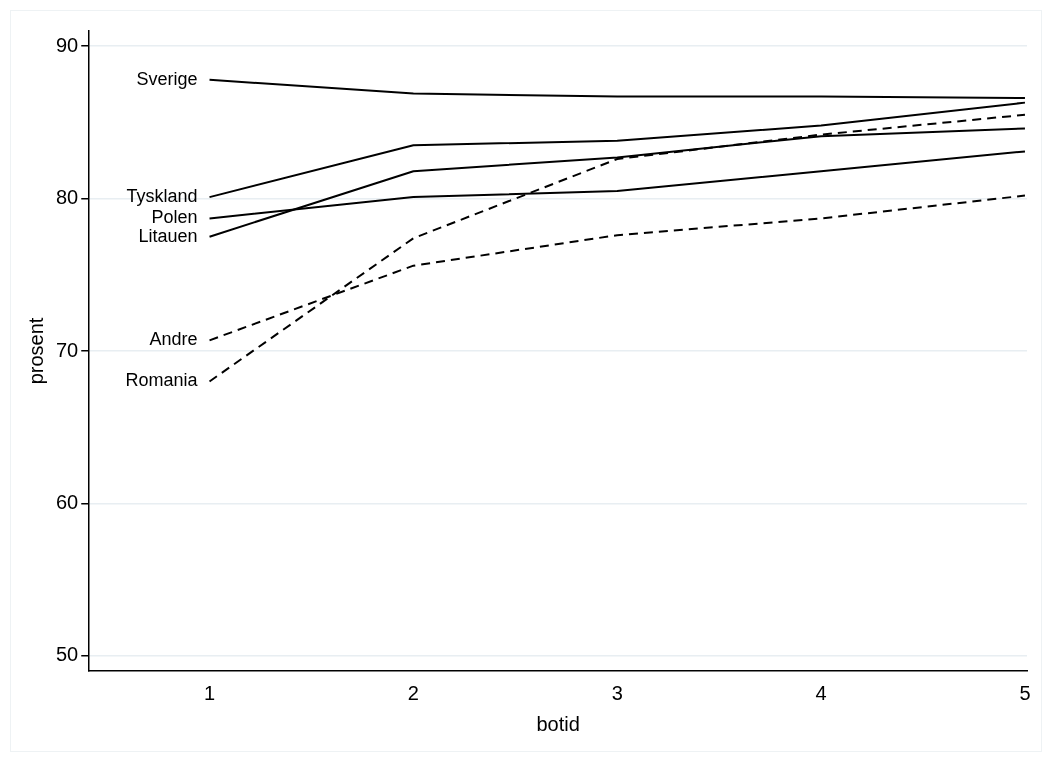  What do you see at coordinates (413, 692) in the screenshot?
I see `x-tick-label: 2` at bounding box center [413, 692].